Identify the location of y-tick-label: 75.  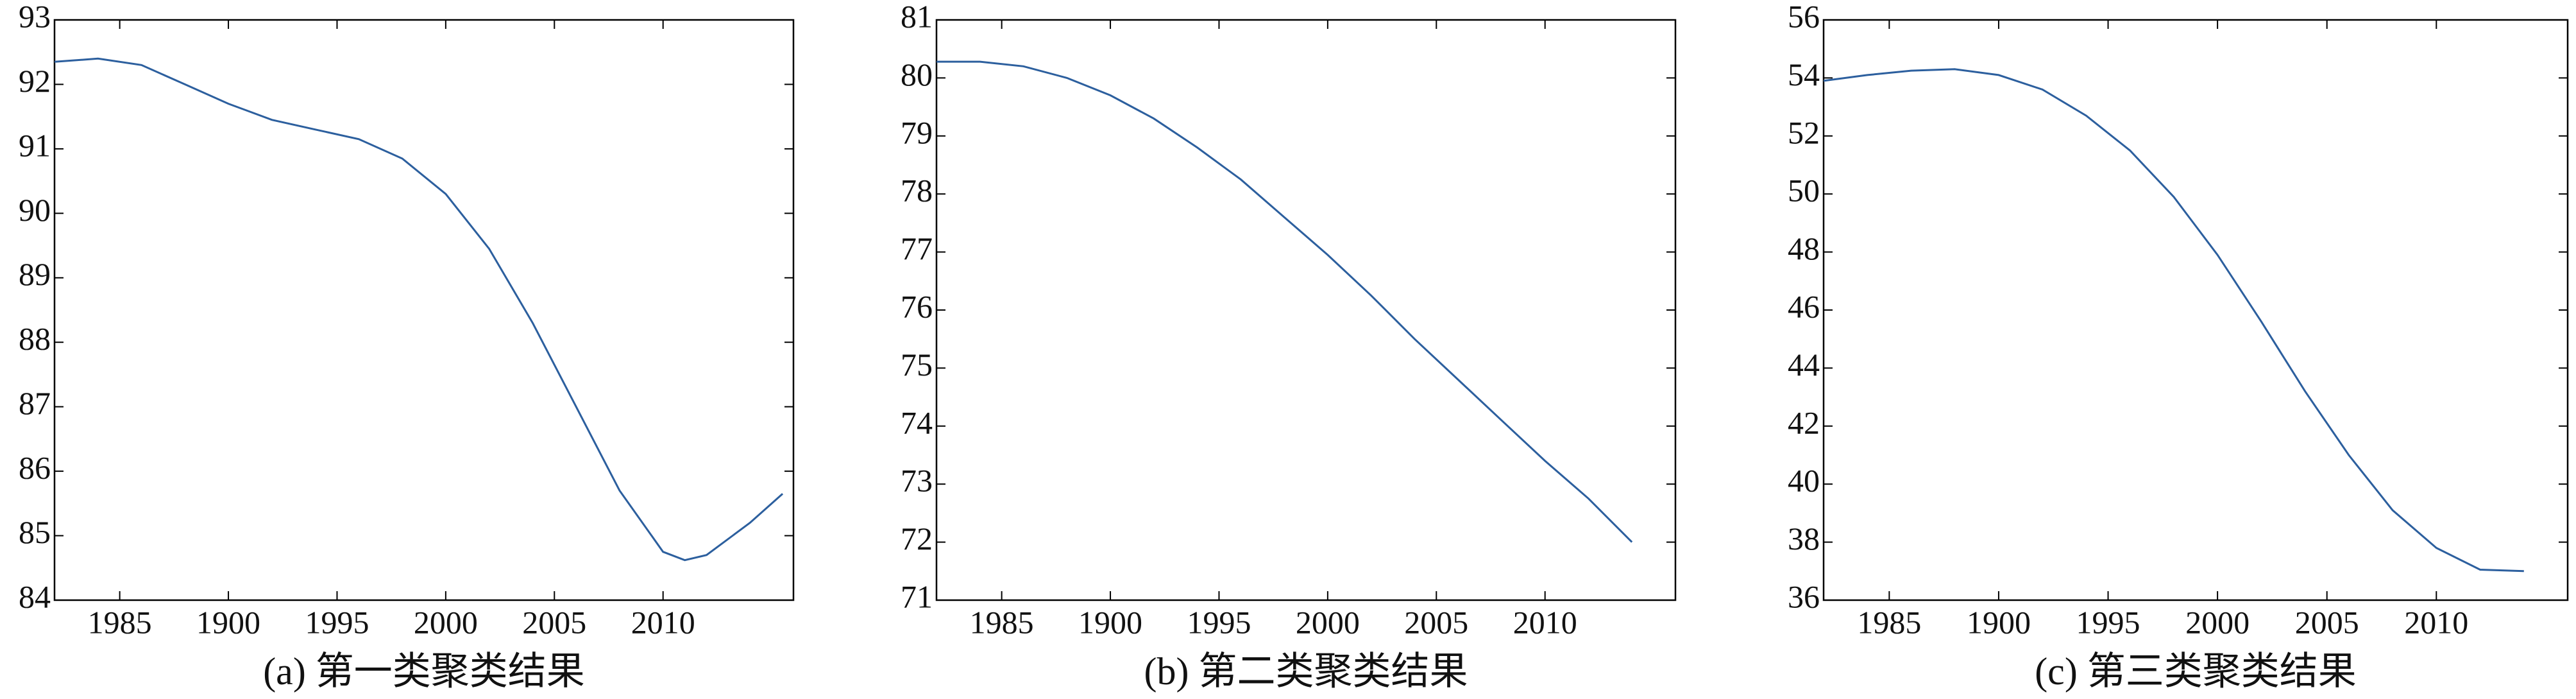
(917, 365).